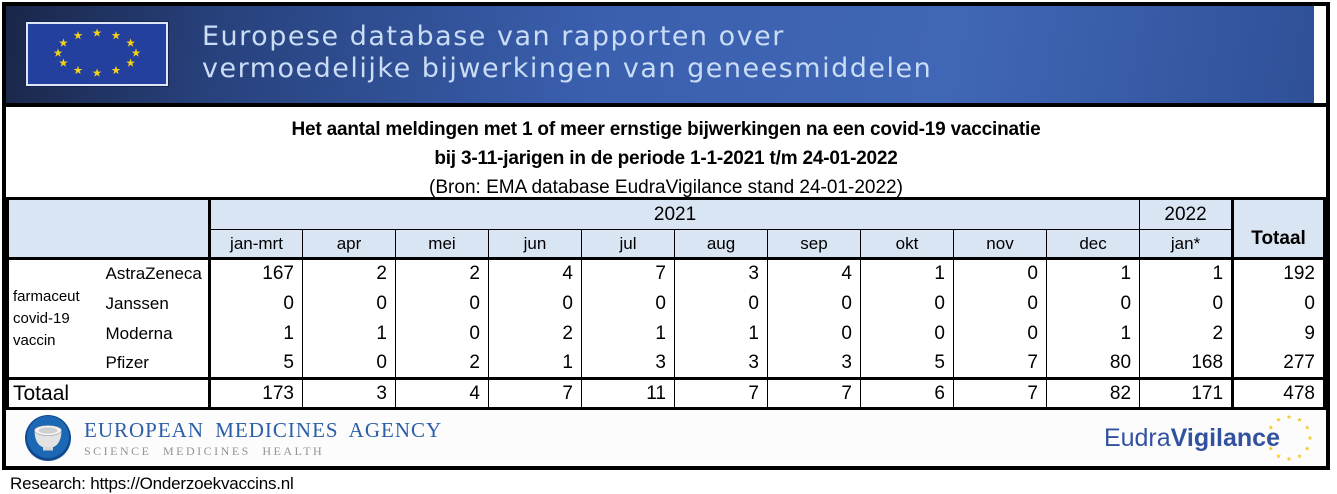  I want to click on eu-flag, so click(97, 54).